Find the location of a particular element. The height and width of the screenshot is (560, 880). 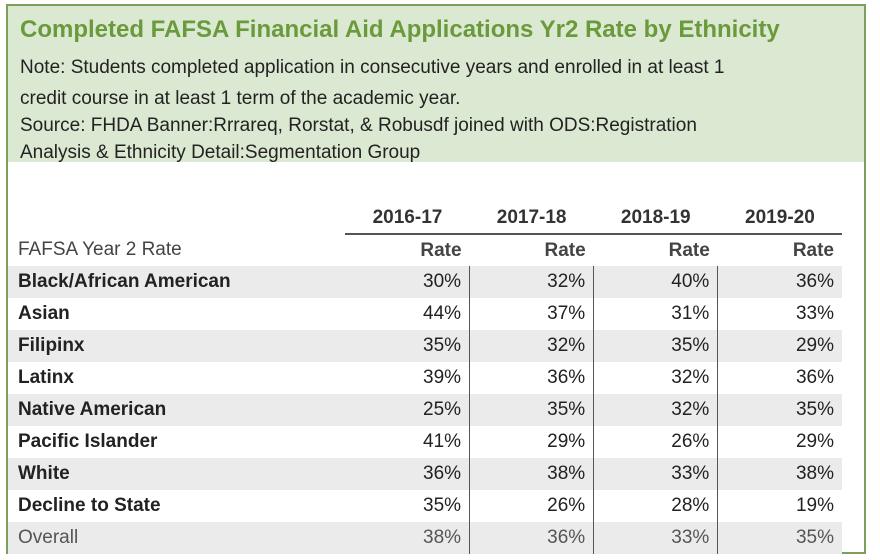

overall-row: Overall 38% 36% 33% 35% is located at coordinates (425, 538).